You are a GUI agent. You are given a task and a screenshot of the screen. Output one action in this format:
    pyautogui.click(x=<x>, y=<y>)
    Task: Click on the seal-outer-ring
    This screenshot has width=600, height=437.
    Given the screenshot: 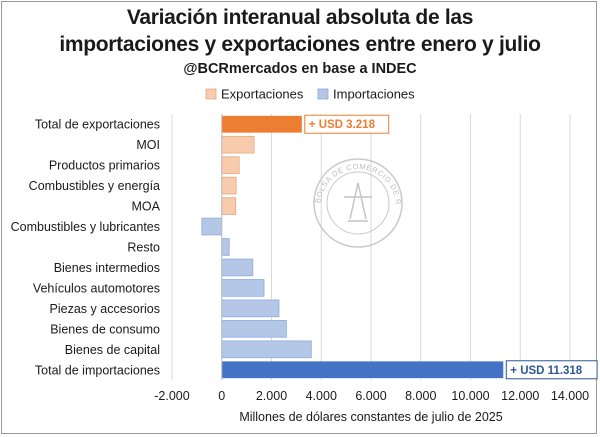 What is the action you would take?
    pyautogui.click(x=358, y=203)
    